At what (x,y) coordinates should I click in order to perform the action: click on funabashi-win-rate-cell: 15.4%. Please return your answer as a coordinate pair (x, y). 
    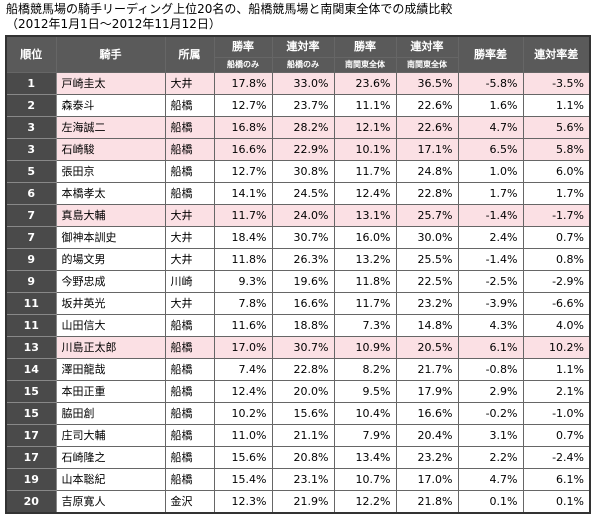
    Looking at the image, I should click on (243, 479).